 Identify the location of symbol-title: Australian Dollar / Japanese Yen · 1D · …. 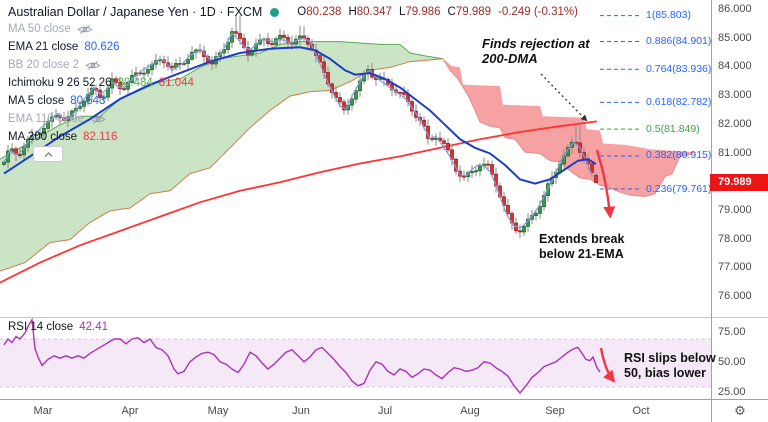
(135, 12).